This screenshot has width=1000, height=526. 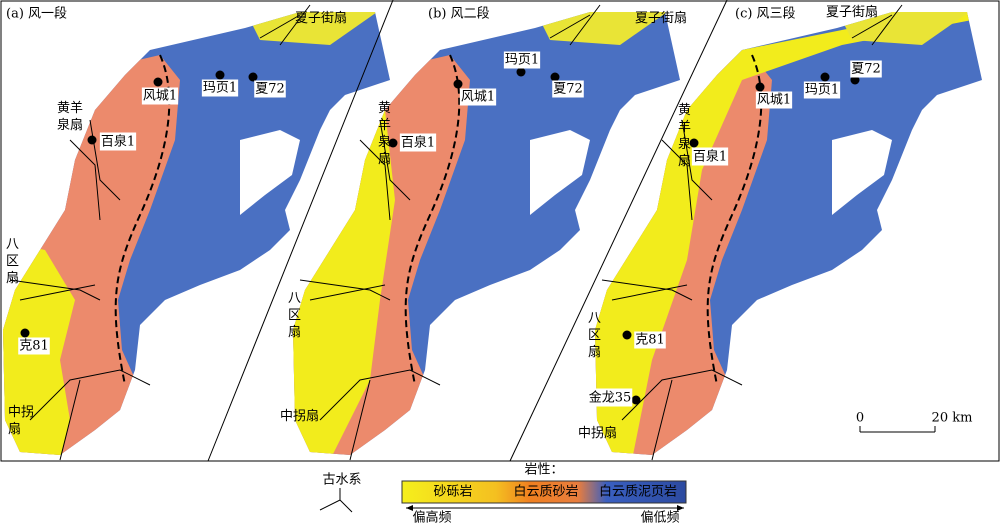 I want to click on legend-low: 偏高频, so click(x=431, y=518).